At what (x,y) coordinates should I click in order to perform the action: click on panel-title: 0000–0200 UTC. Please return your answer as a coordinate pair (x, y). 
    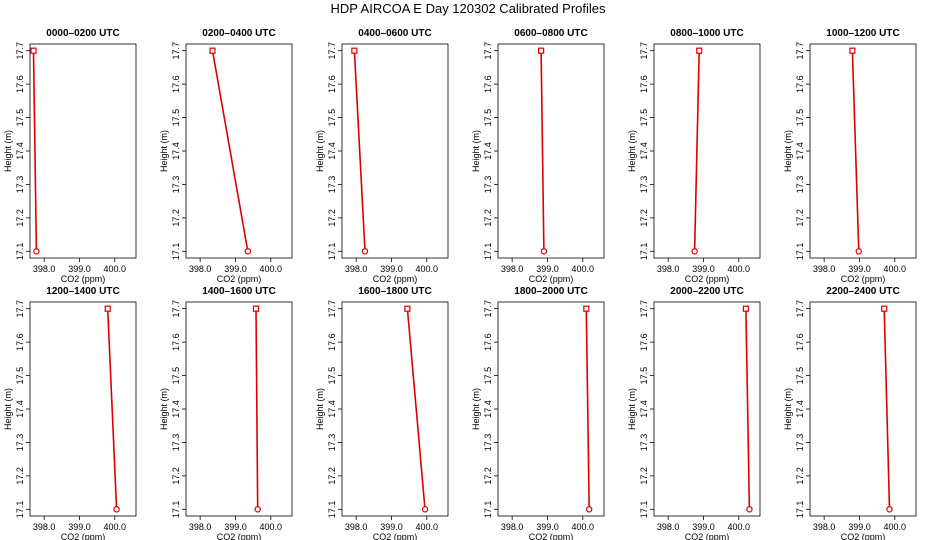
    Looking at the image, I should click on (82, 33).